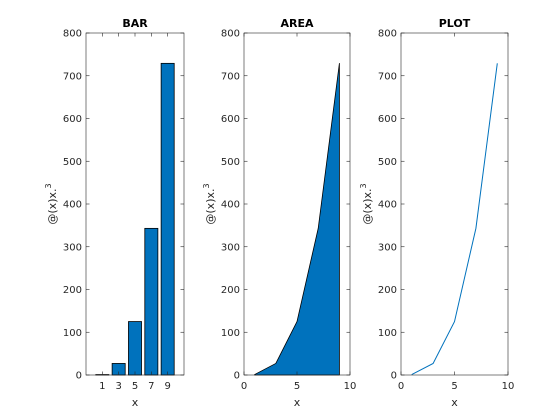 Image resolution: width=560 pixels, height=420 pixels. Describe the element at coordinates (102, 386) in the screenshot. I see `x-tick-label: 1` at that location.